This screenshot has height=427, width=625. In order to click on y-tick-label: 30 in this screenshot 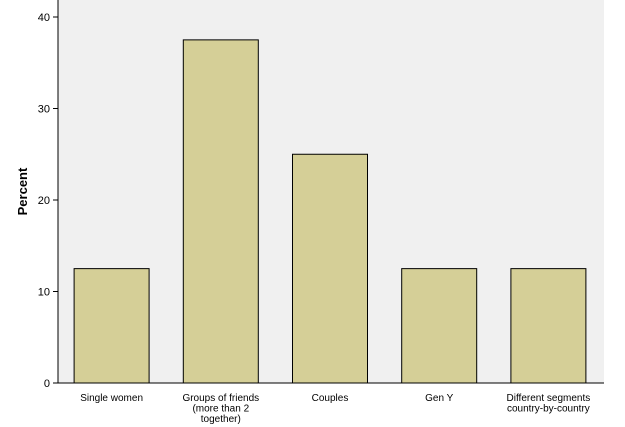, I will do `click(44, 110)`.